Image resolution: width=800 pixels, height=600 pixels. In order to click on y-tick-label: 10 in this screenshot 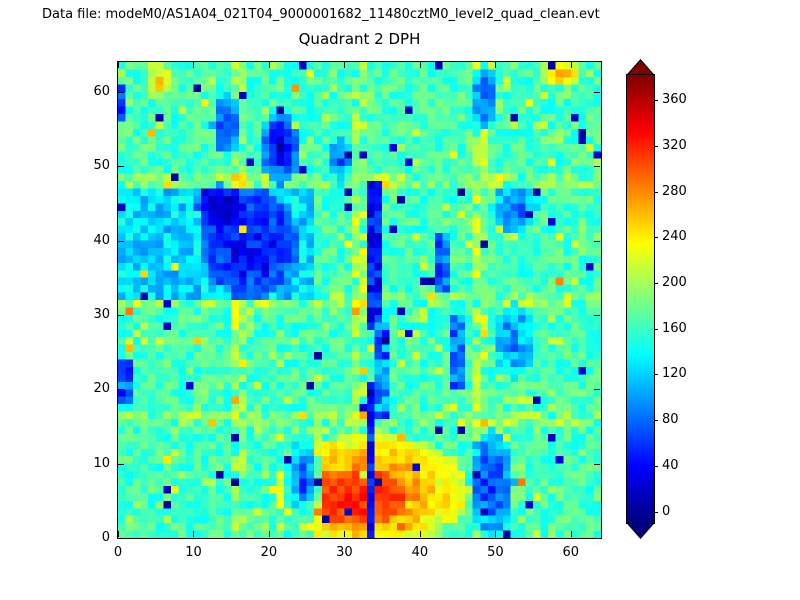, I will do `click(101, 463)`.